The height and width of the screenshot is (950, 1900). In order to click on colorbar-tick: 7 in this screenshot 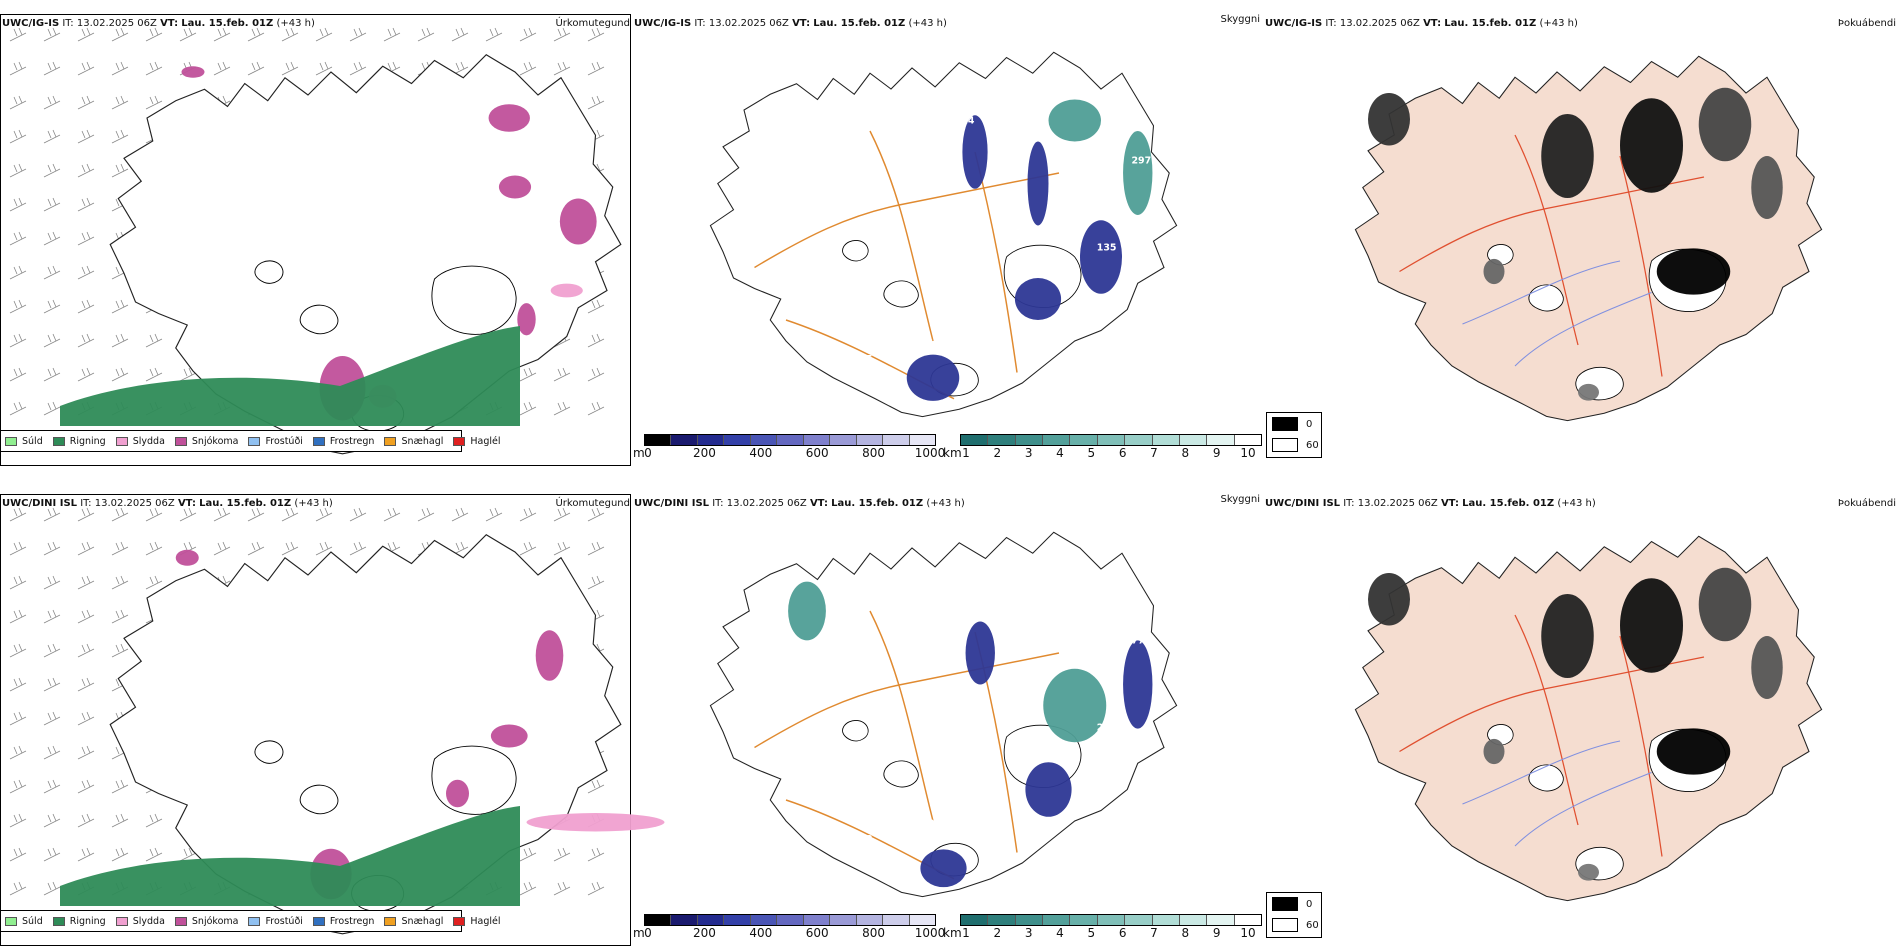, I will do `click(1154, 453)`.